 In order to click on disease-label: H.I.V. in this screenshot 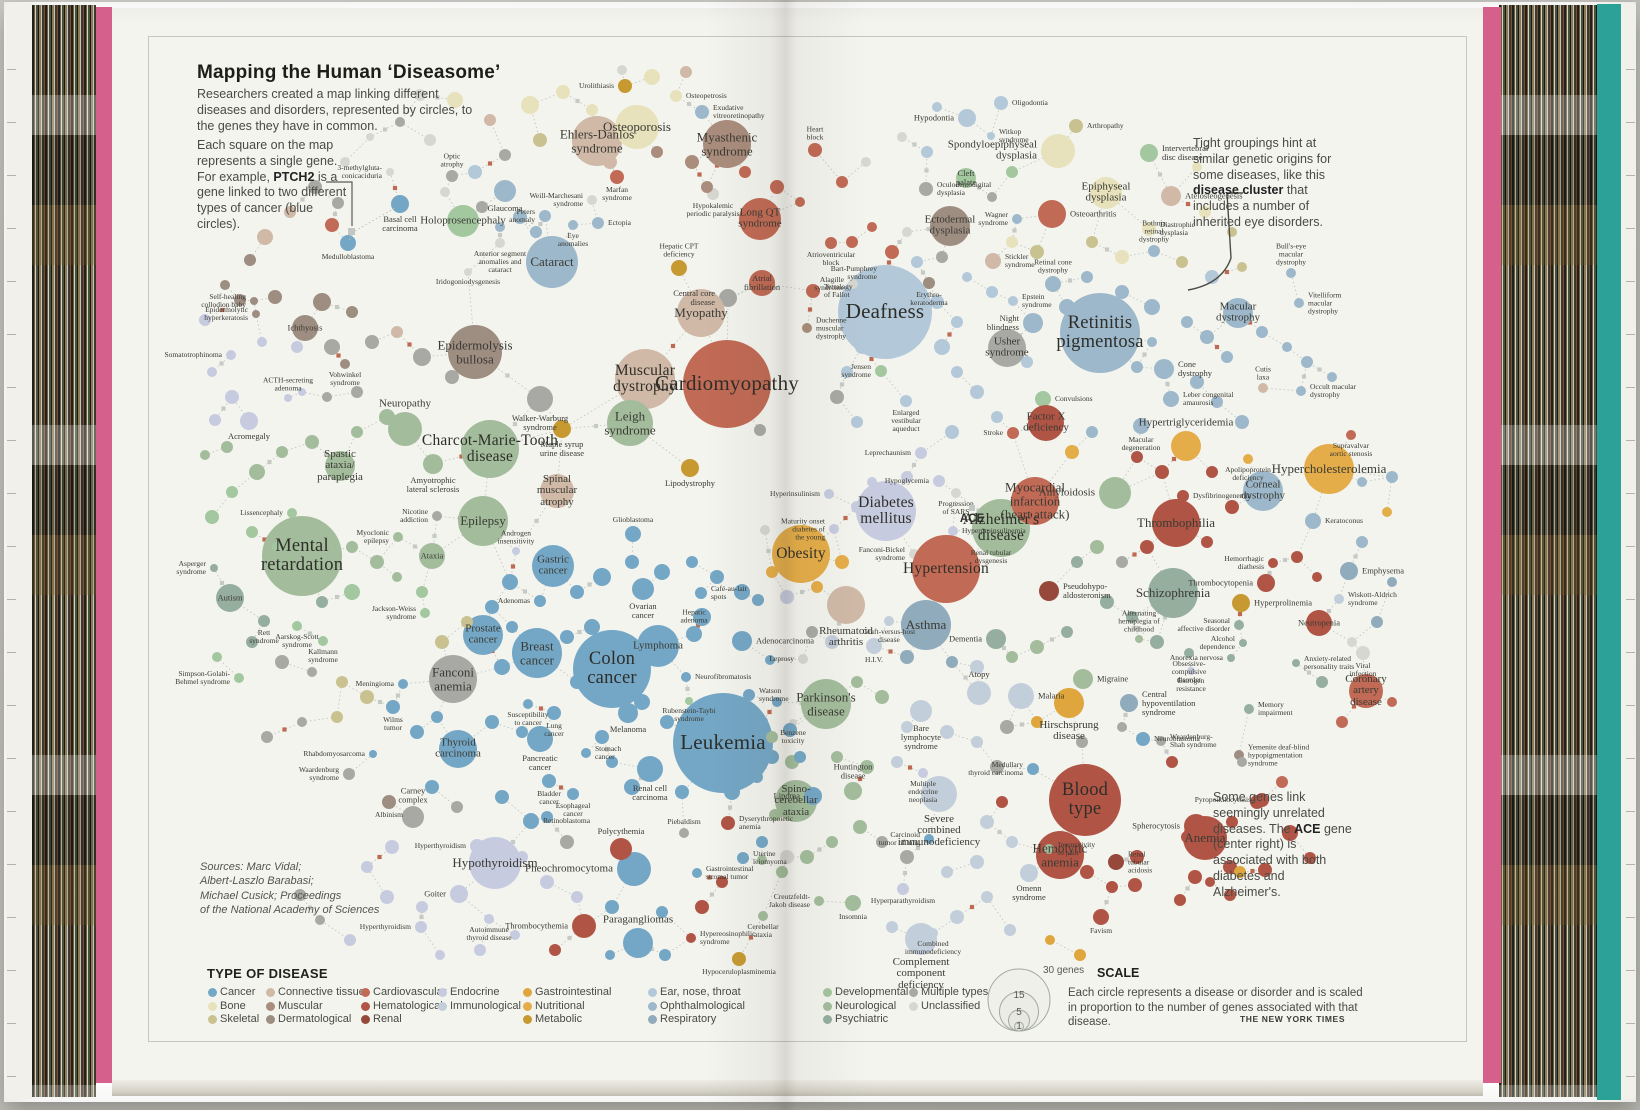, I will do `click(874, 659)`.